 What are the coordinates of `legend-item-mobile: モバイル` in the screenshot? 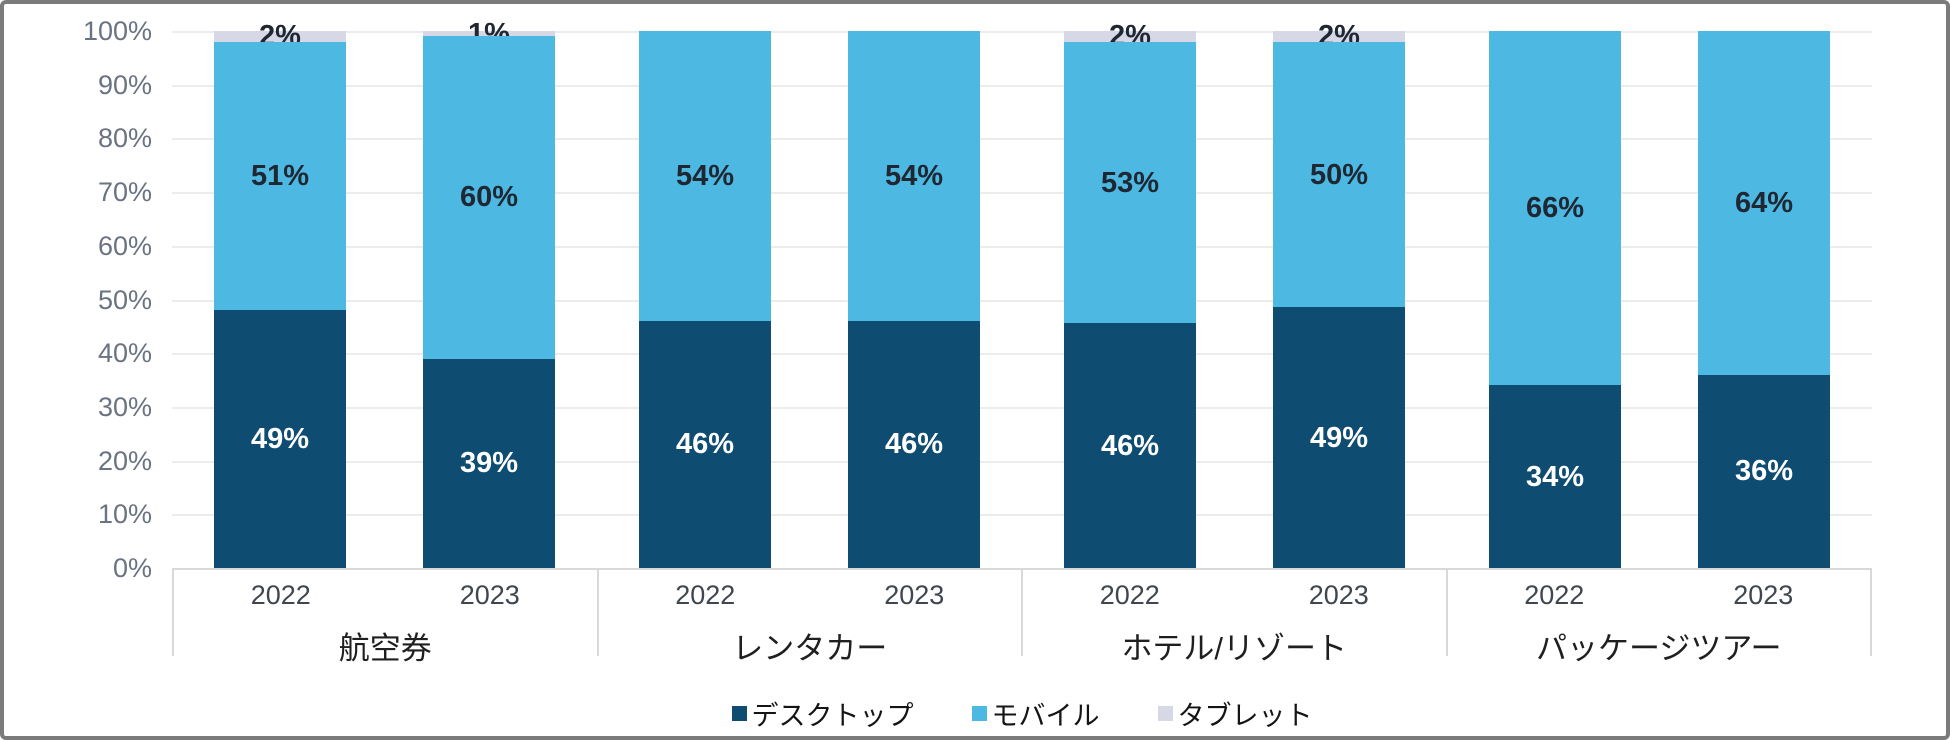 It's located at (1035, 713).